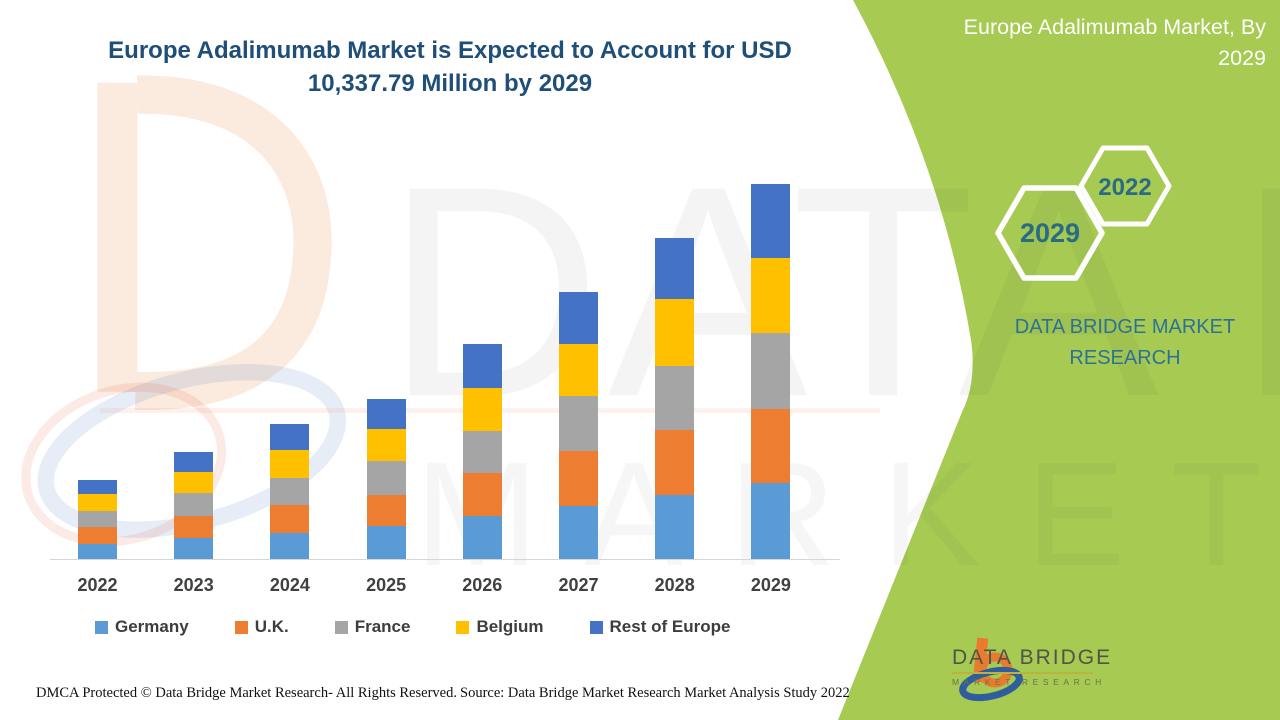  I want to click on hexagon-2022-label: 2022, so click(1124, 187).